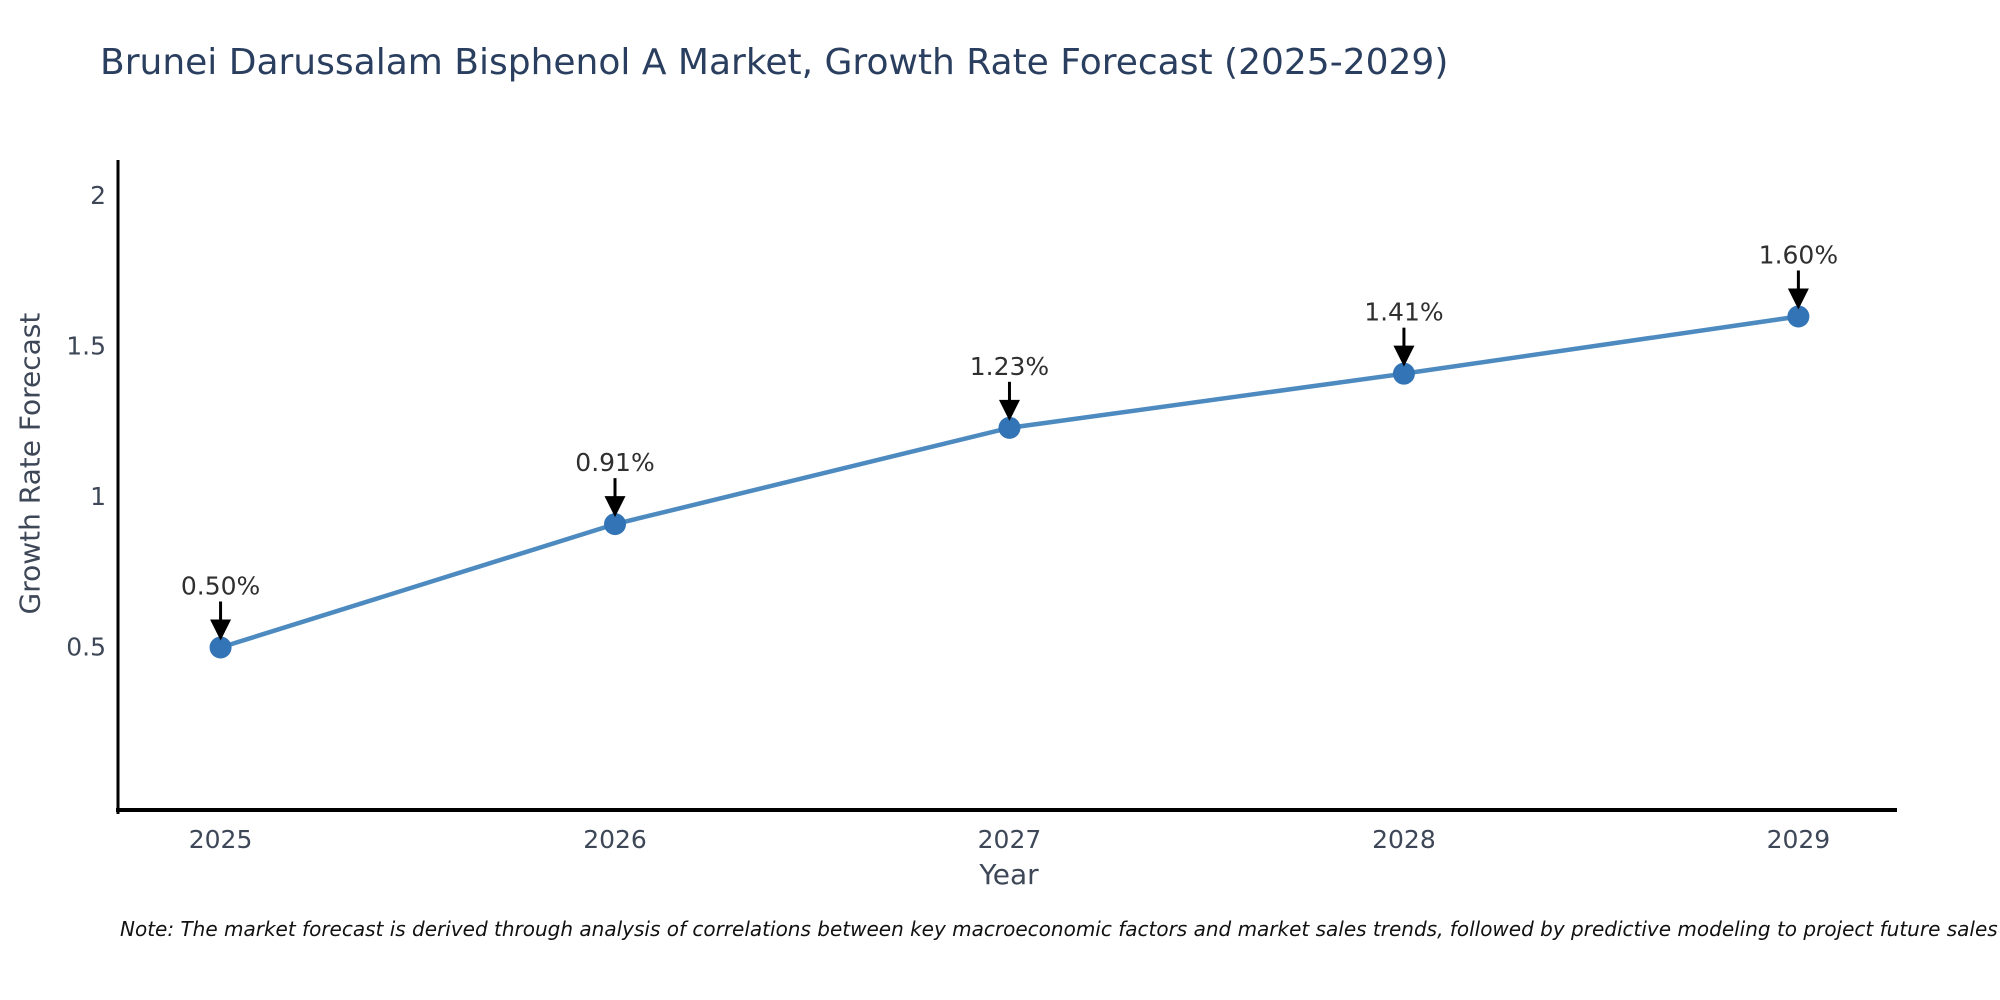 This screenshot has width=2000, height=1000. Describe the element at coordinates (1403, 312) in the screenshot. I see `point-value-label: 1.41%` at that location.